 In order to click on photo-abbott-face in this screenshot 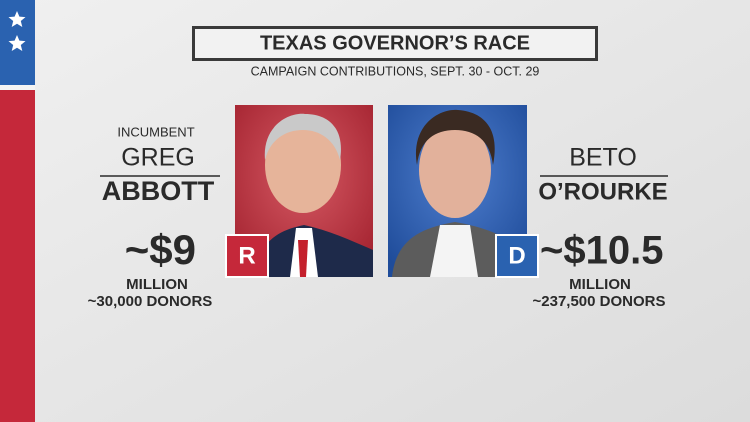, I will do `click(303, 165)`.